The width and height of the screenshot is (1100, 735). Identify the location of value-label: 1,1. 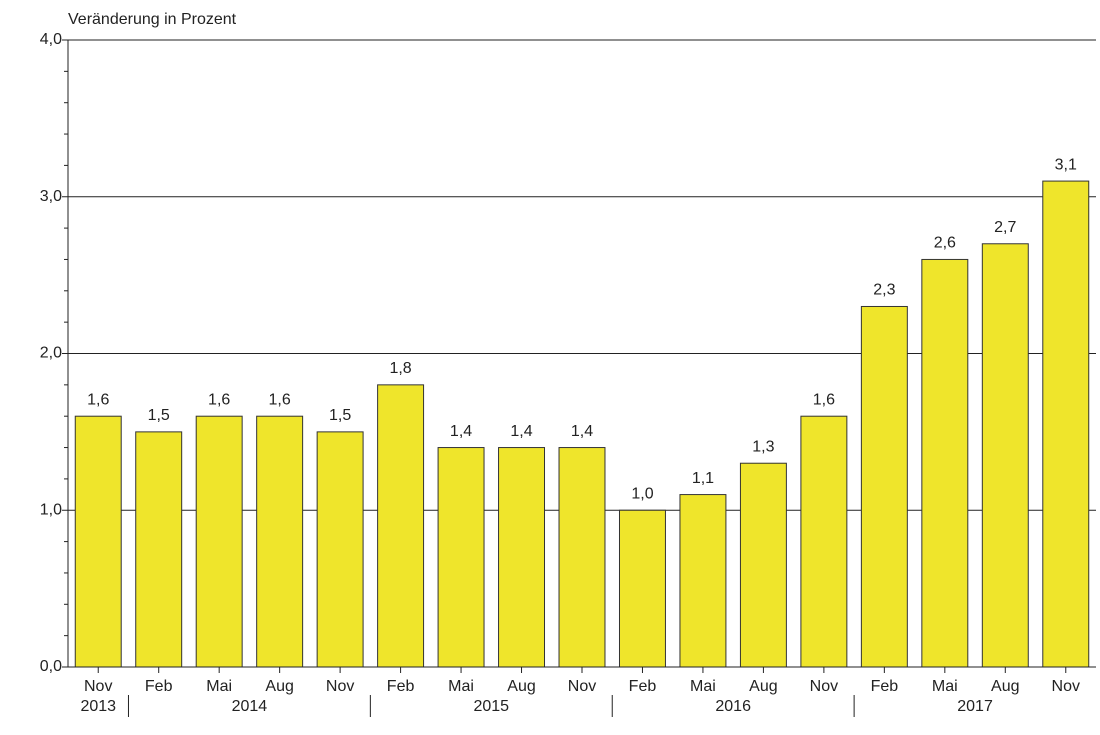
(703, 478).